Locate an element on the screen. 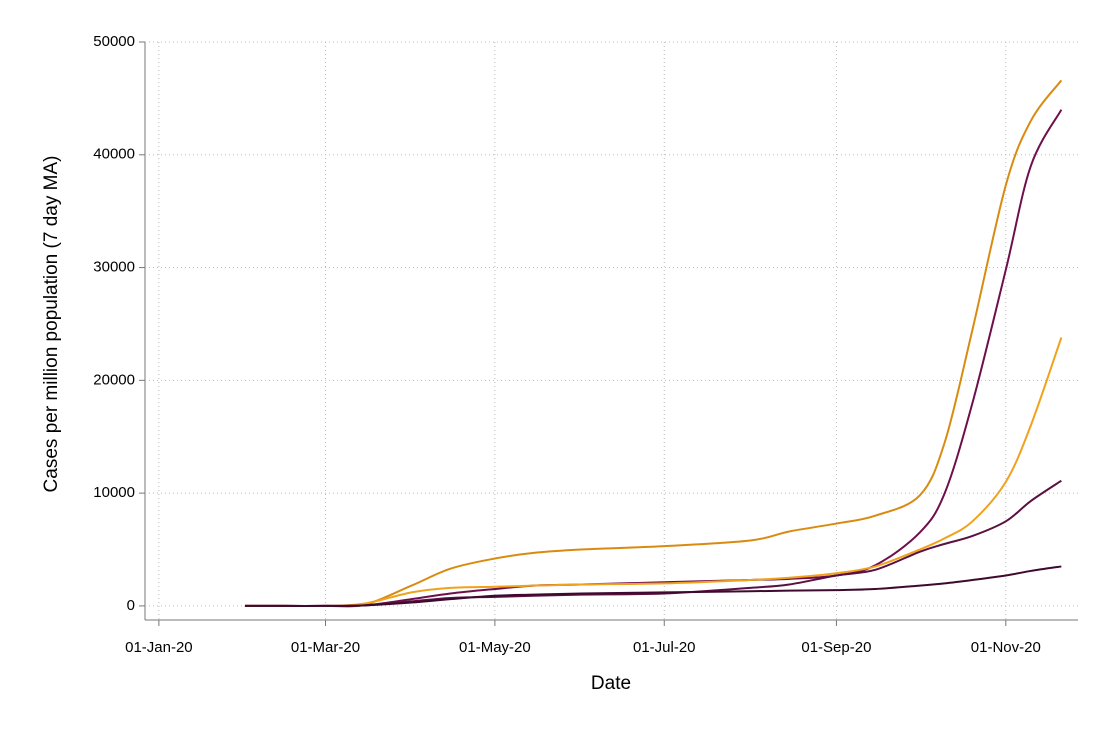 This screenshot has width=1104, height=736. x-tick-label: 01-Mar-20 is located at coordinates (325, 647).